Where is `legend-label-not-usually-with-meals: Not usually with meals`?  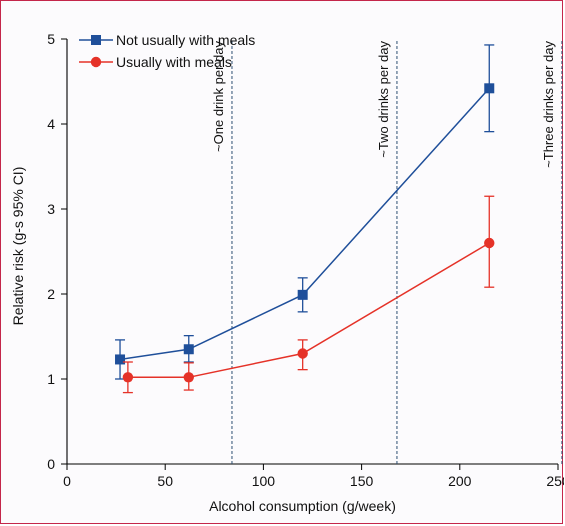
legend-label-not-usually-with-meals: Not usually with meals is located at coordinates (185, 40).